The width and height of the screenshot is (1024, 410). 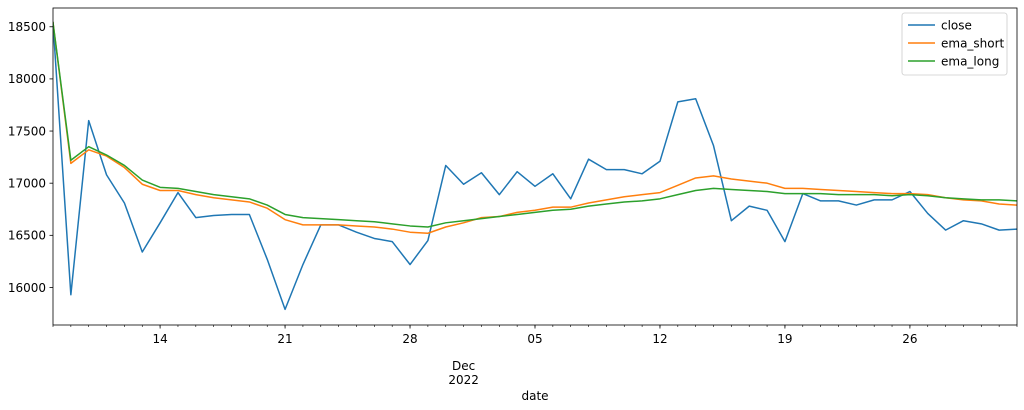 What do you see at coordinates (659, 339) in the screenshot?
I see `x-tick-label: 12` at bounding box center [659, 339].